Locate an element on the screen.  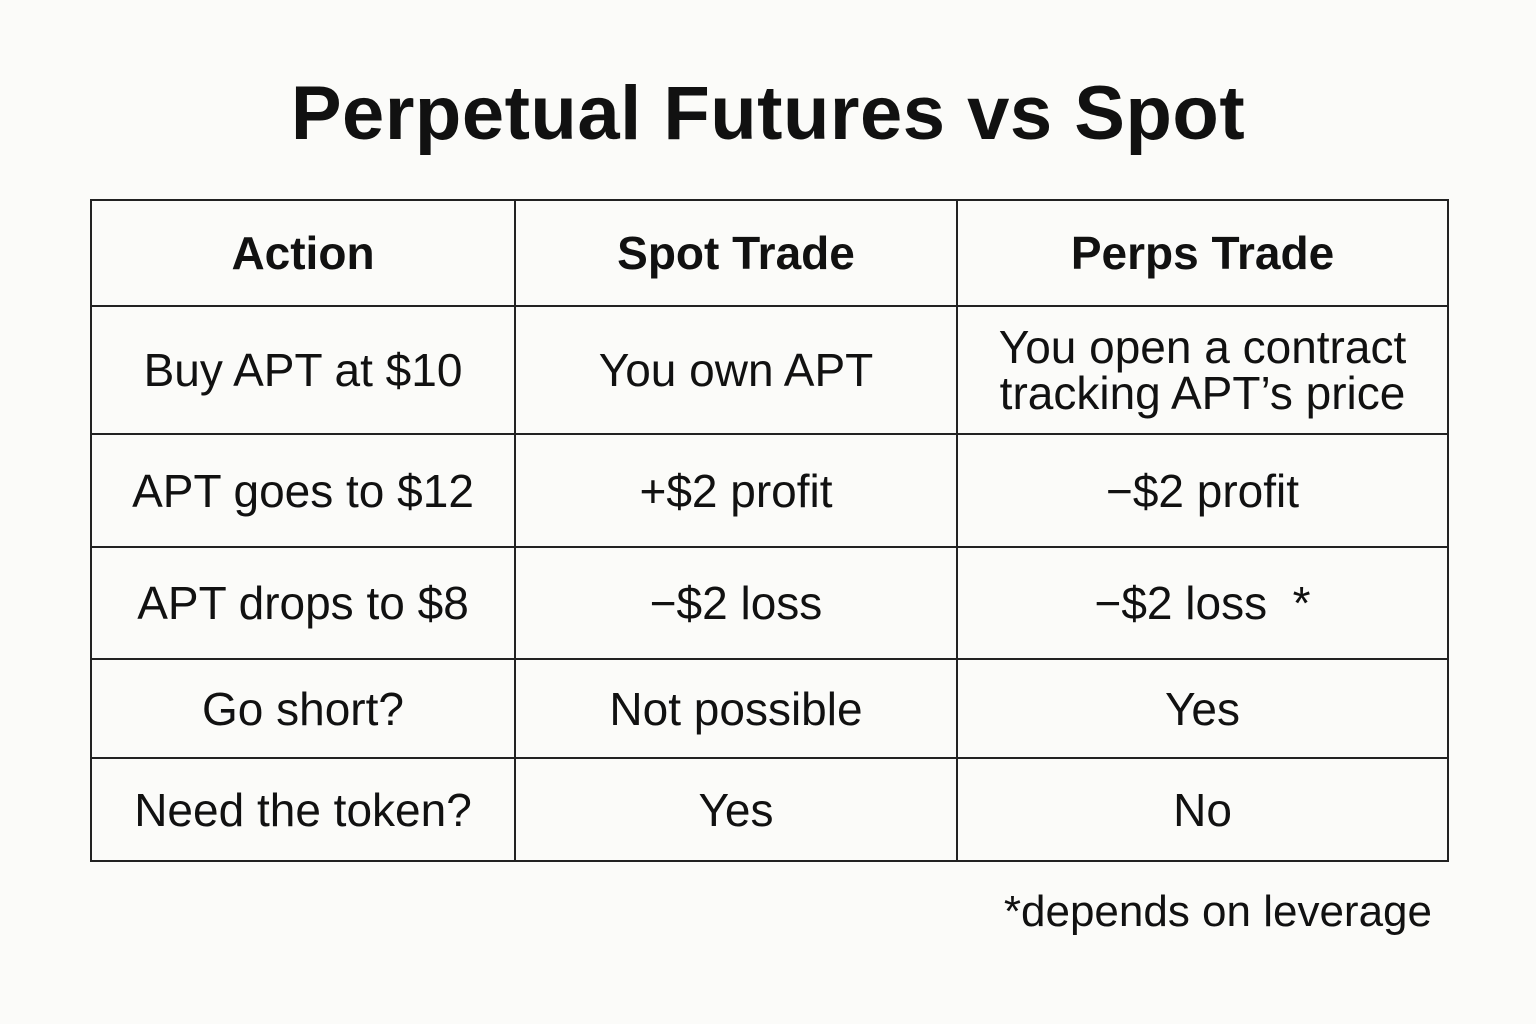
perps-cell: You open a contract tracking APT’s price is located at coordinates (1202, 370).